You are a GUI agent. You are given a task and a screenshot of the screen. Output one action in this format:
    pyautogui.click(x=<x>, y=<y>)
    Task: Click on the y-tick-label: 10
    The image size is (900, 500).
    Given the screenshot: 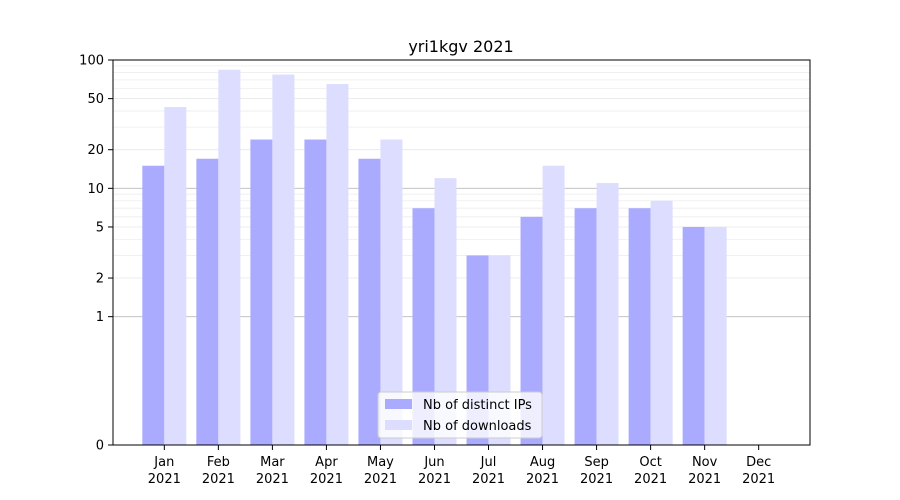 What is the action you would take?
    pyautogui.click(x=95, y=189)
    